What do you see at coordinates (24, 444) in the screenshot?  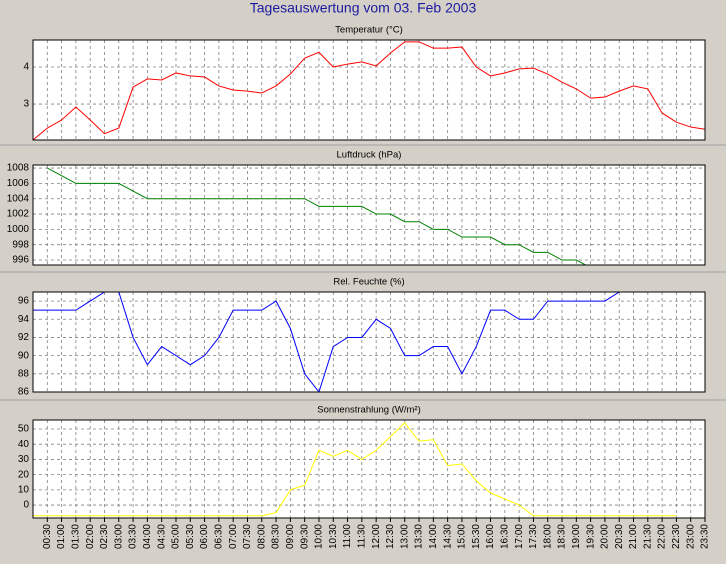 I see `y-tick-label: 40` at bounding box center [24, 444].